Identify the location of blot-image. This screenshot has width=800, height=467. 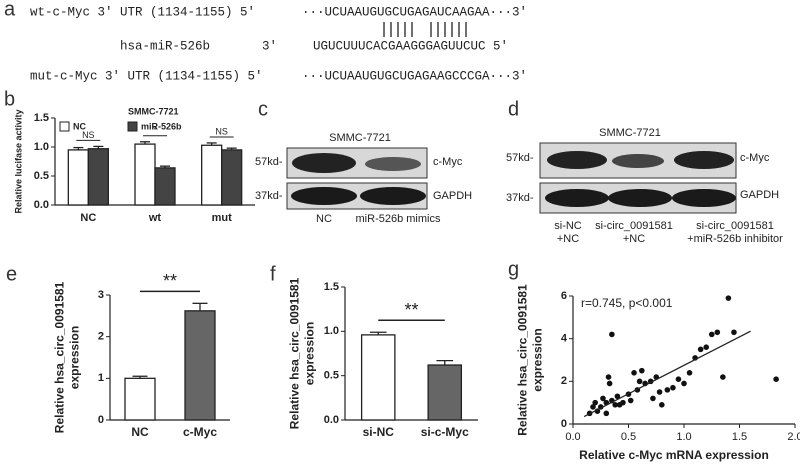
(638, 178).